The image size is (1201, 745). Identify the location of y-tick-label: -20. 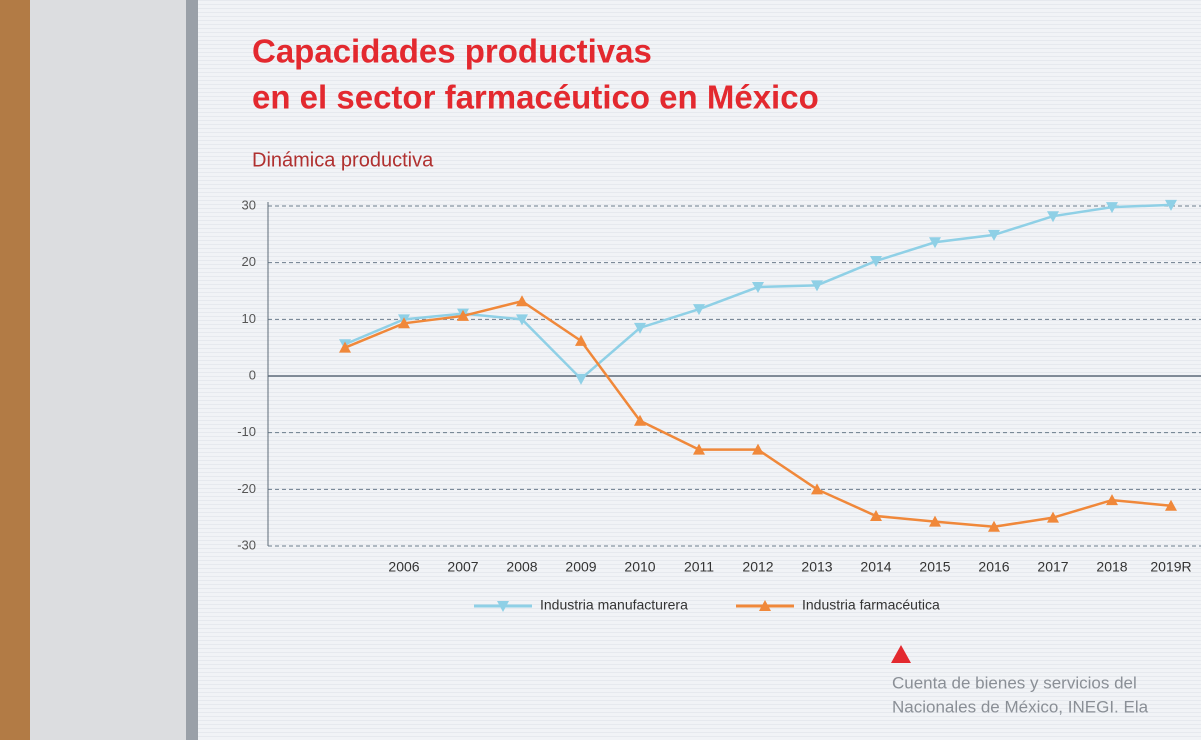
(246, 488).